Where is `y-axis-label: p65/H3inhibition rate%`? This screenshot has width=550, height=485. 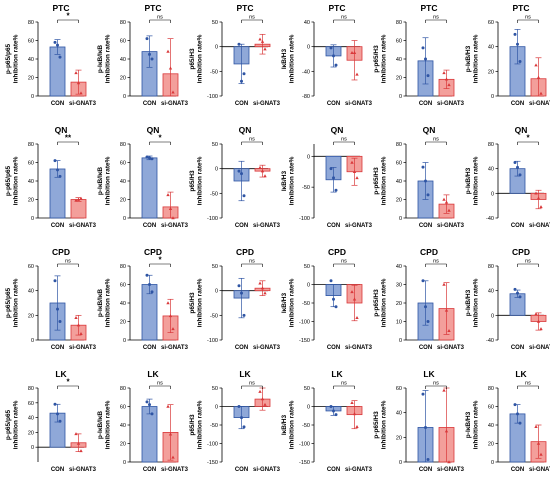 y-axis-label: p65/H3inhibition rate% is located at coordinates (196, 424).